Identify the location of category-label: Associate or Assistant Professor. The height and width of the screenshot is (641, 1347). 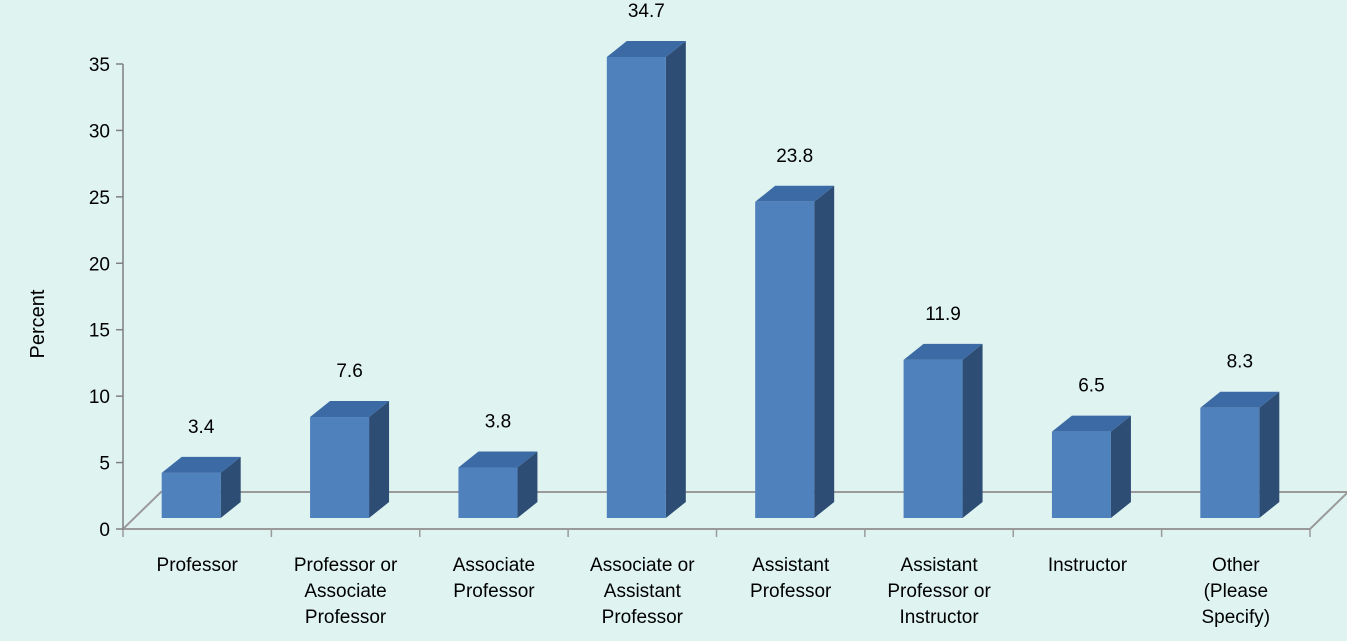
(642, 591).